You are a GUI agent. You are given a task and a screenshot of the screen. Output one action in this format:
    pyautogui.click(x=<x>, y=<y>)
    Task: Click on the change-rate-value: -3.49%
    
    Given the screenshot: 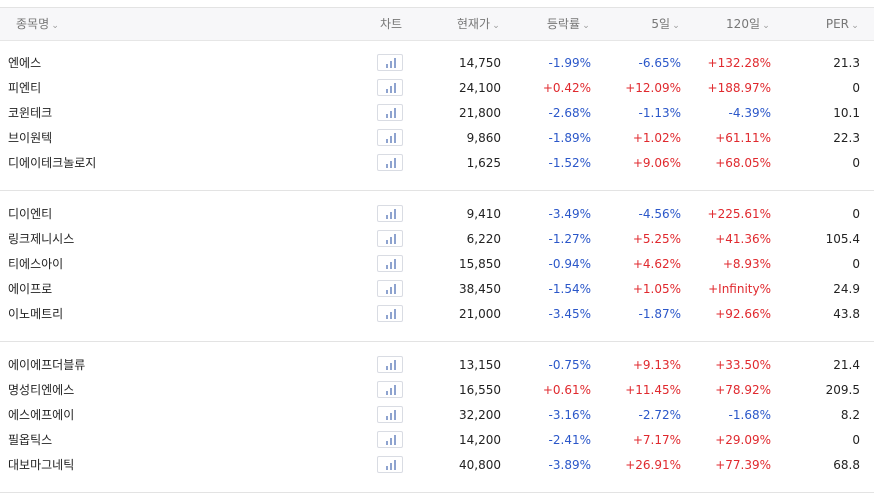 What is the action you would take?
    pyautogui.click(x=569, y=214)
    